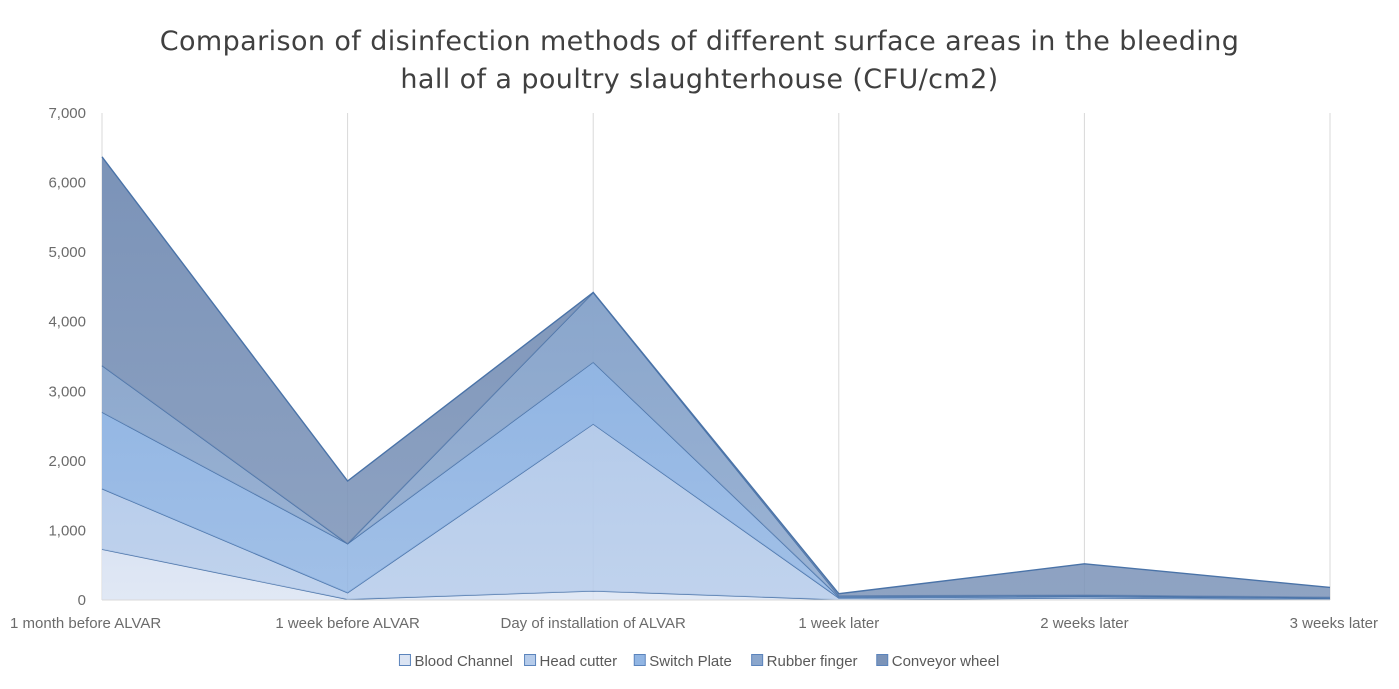 This screenshot has width=1399, height=689. Describe the element at coordinates (67, 183) in the screenshot. I see `y-tick-label: 6,000` at that location.